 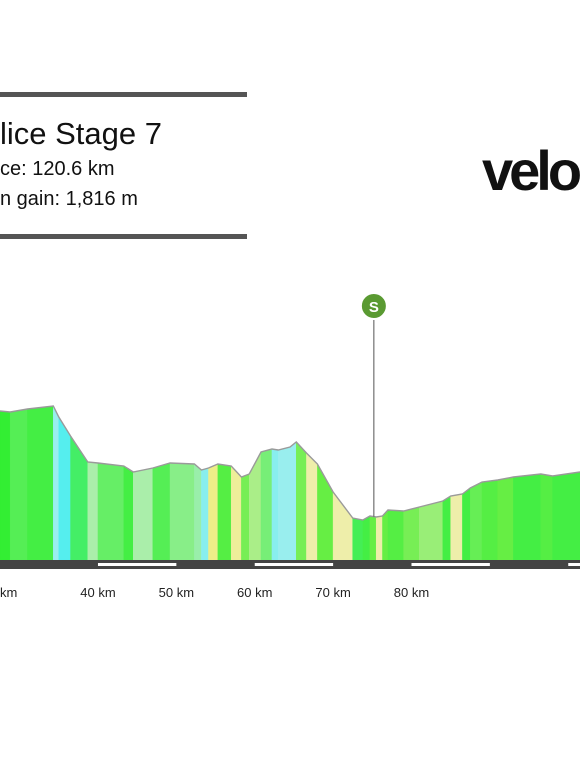 What do you see at coordinates (254, 592) in the screenshot?
I see `x-tick-label: 60 km` at bounding box center [254, 592].